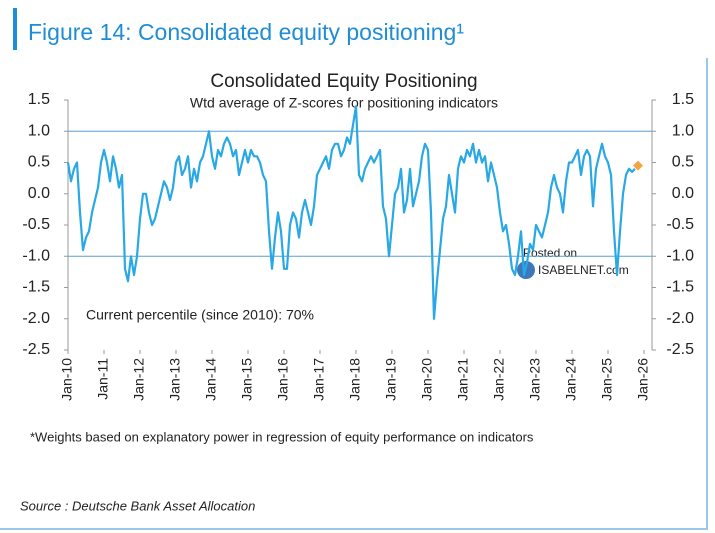 This screenshot has height=533, width=715. What do you see at coordinates (15, 29) in the screenshot?
I see `accent-bar` at bounding box center [15, 29].